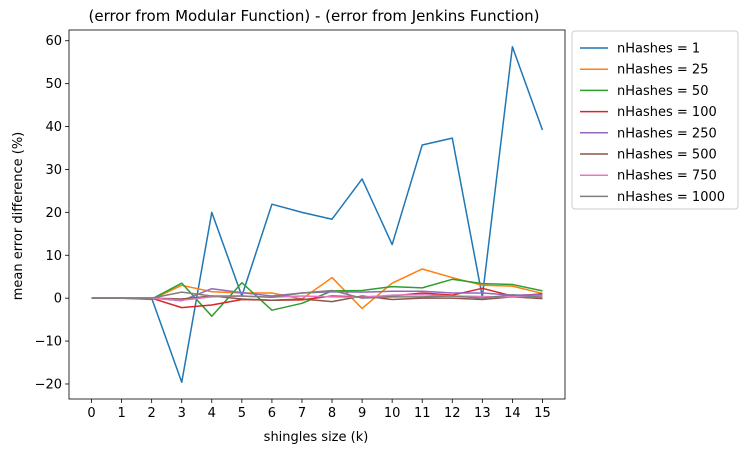 Image resolution: width=746 pixels, height=453 pixels. What do you see at coordinates (658, 49) in the screenshot?
I see `legend-label: nHashes = 1` at bounding box center [658, 49].